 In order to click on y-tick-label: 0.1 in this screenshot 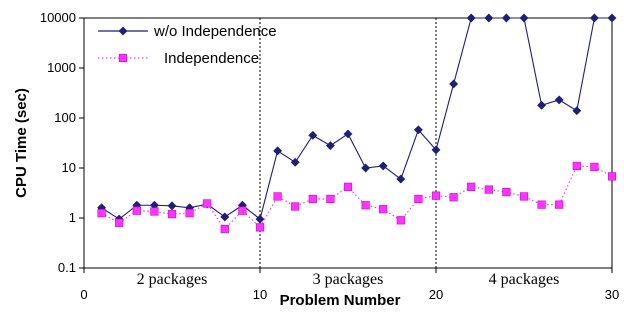, I will do `click(67, 267)`.